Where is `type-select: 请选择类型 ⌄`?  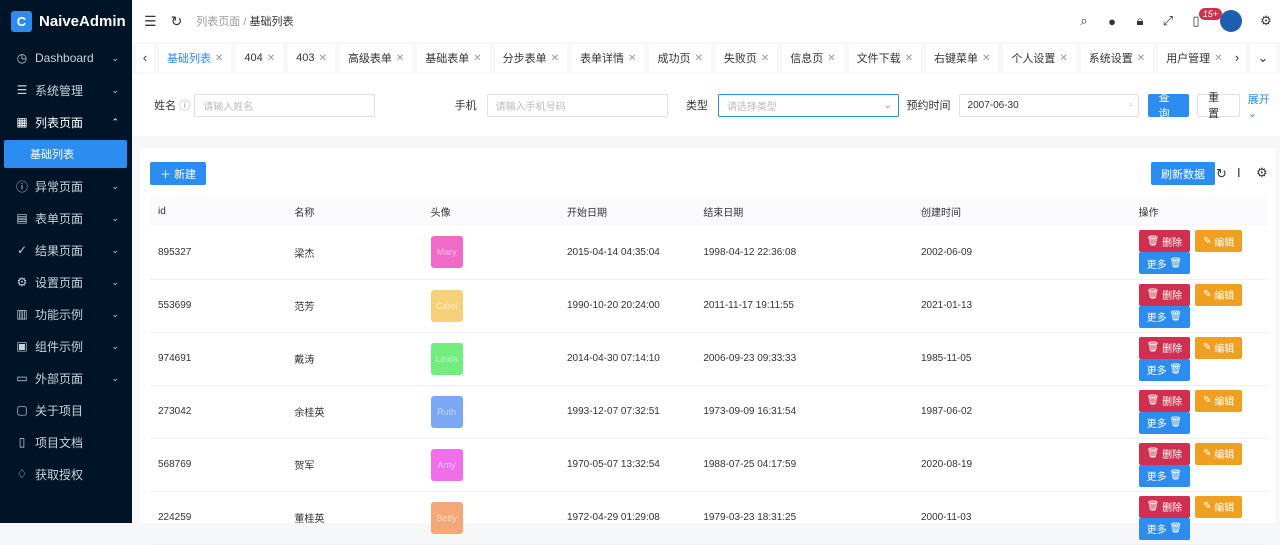 type-select: 请选择类型 ⌄ is located at coordinates (808, 105).